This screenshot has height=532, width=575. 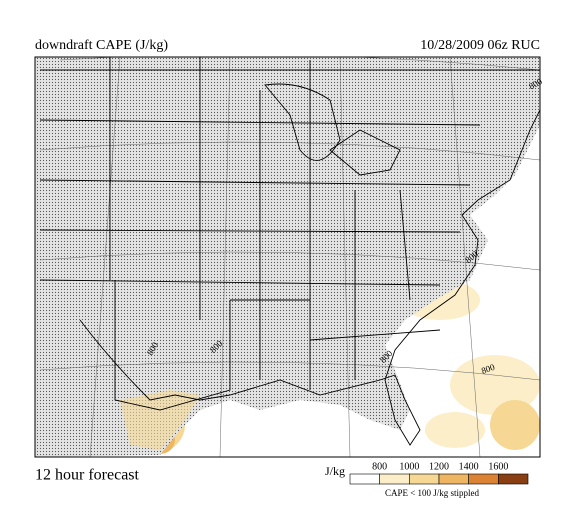 What do you see at coordinates (409, 466) in the screenshot?
I see `legend-level: 1000` at bounding box center [409, 466].